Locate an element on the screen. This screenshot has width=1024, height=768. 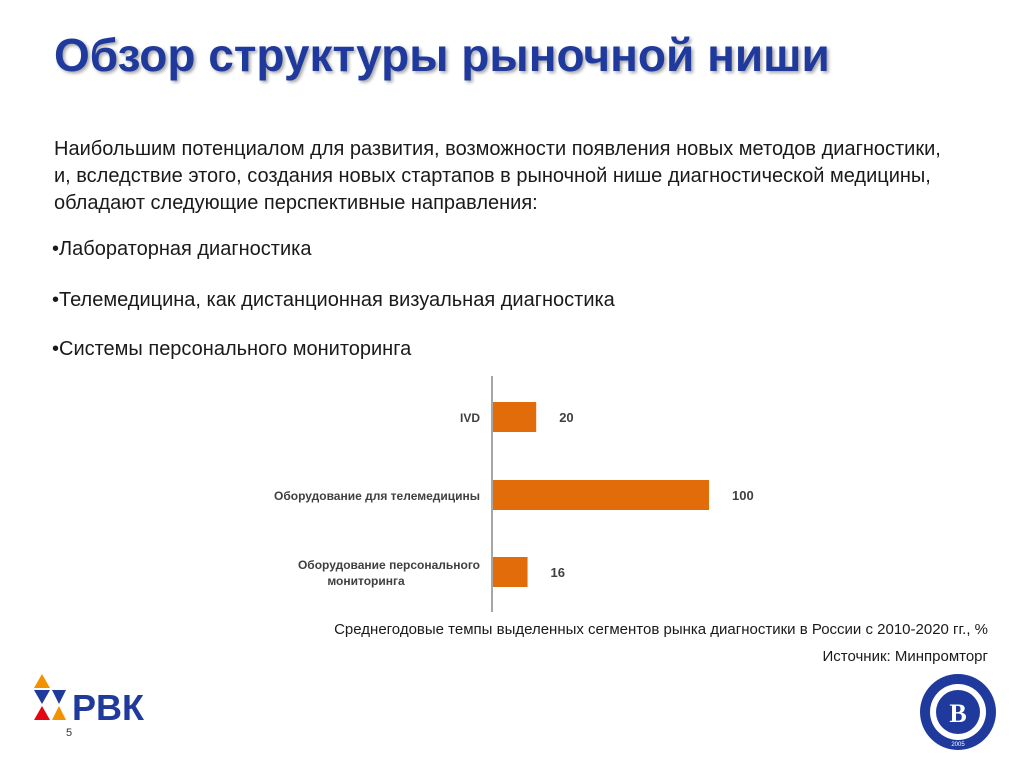
seal-monogram: В is located at coordinates (957, 713).